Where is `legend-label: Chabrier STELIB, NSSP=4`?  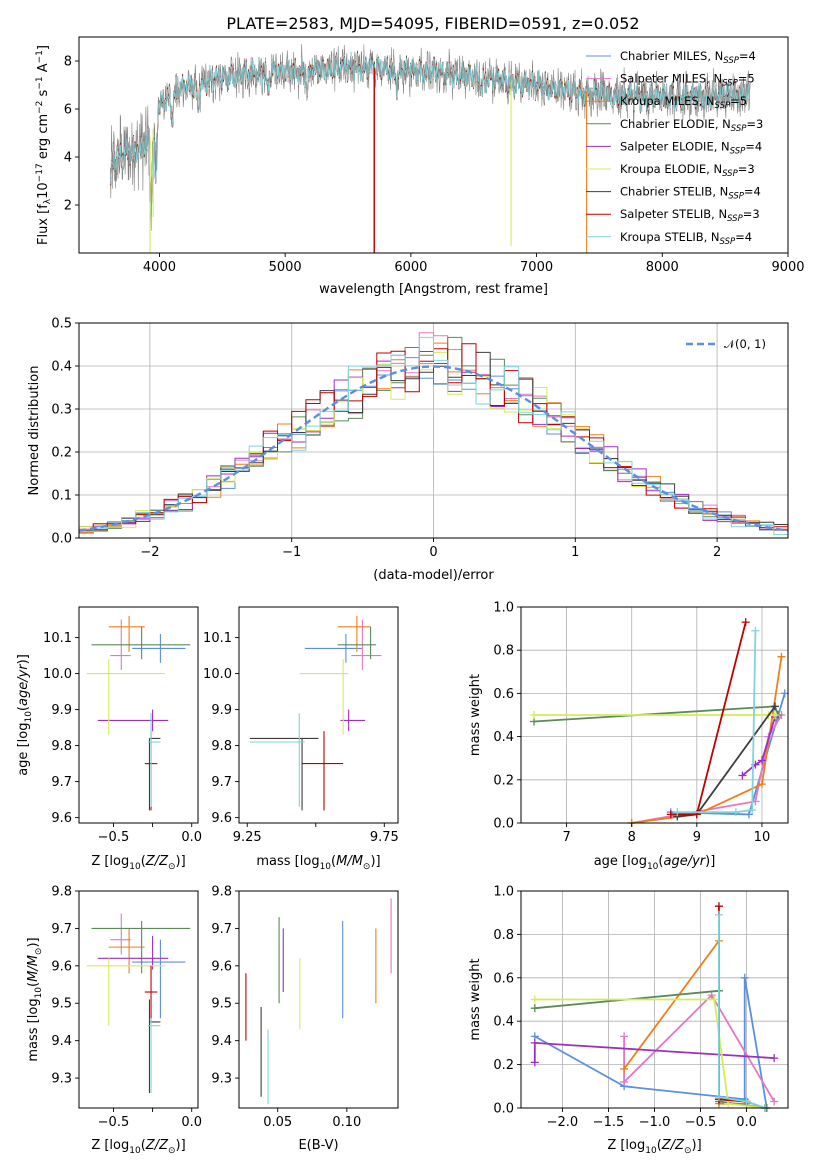
legend-label: Chabrier STELIB, NSSP=4 is located at coordinates (690, 193).